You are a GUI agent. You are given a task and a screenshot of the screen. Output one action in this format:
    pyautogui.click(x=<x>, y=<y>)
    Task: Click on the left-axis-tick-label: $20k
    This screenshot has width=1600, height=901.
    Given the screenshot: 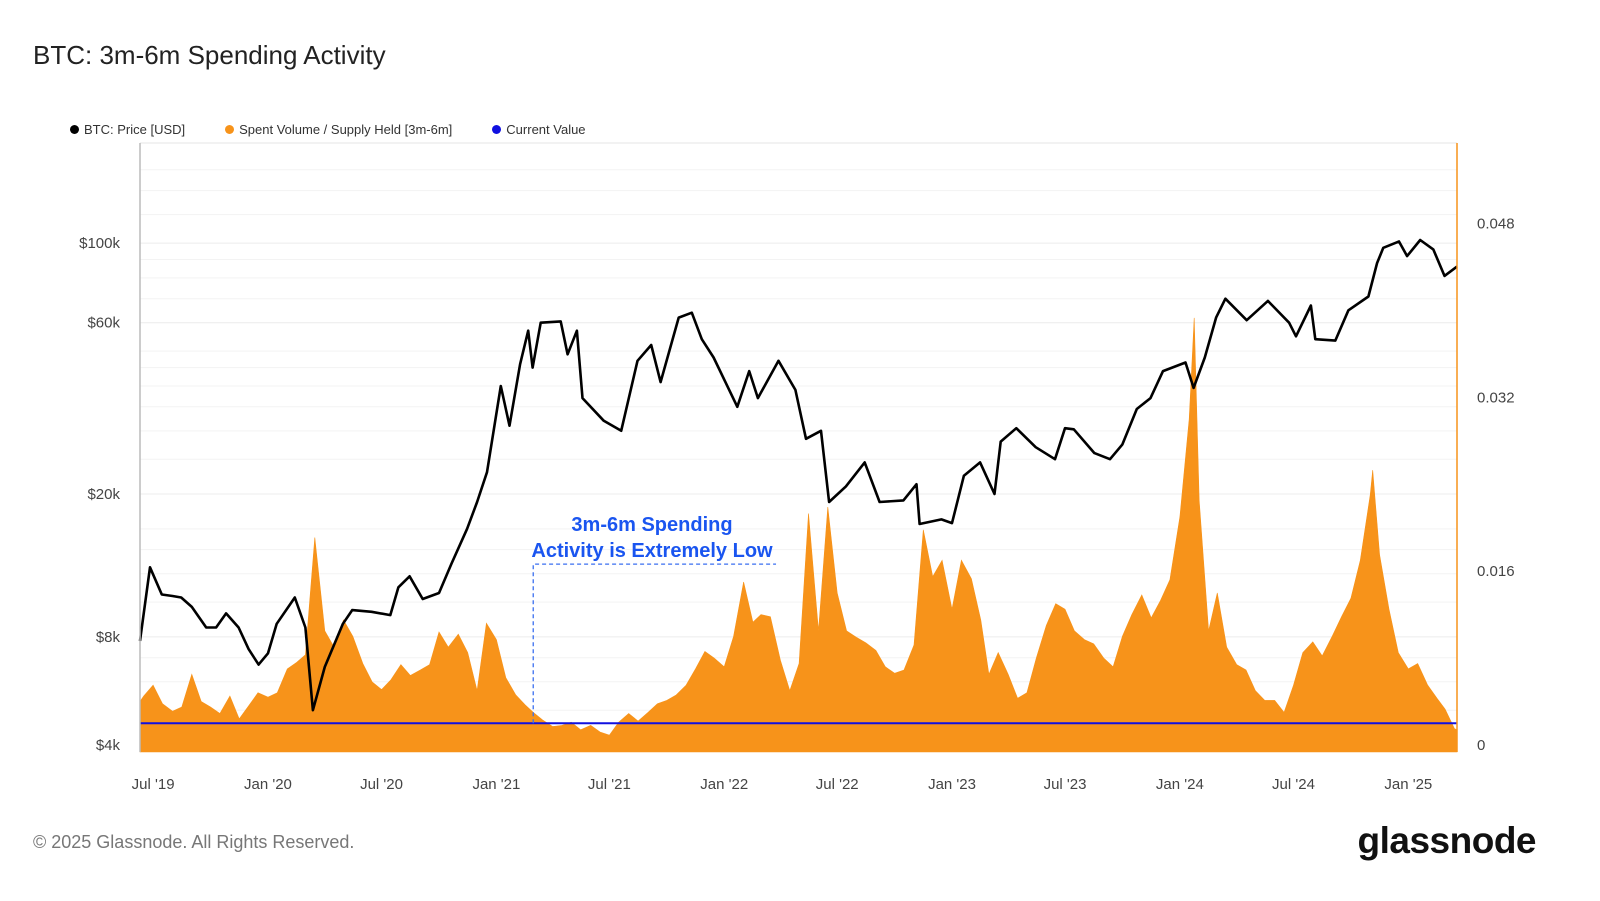 What is the action you would take?
    pyautogui.click(x=103, y=494)
    